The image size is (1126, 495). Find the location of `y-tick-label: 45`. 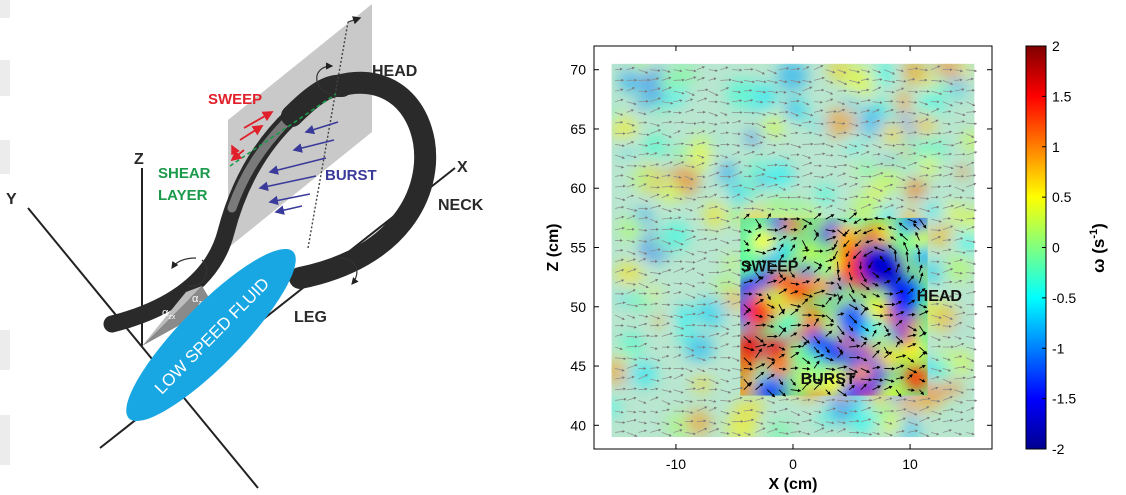

y-tick-label: 45 is located at coordinates (578, 366).